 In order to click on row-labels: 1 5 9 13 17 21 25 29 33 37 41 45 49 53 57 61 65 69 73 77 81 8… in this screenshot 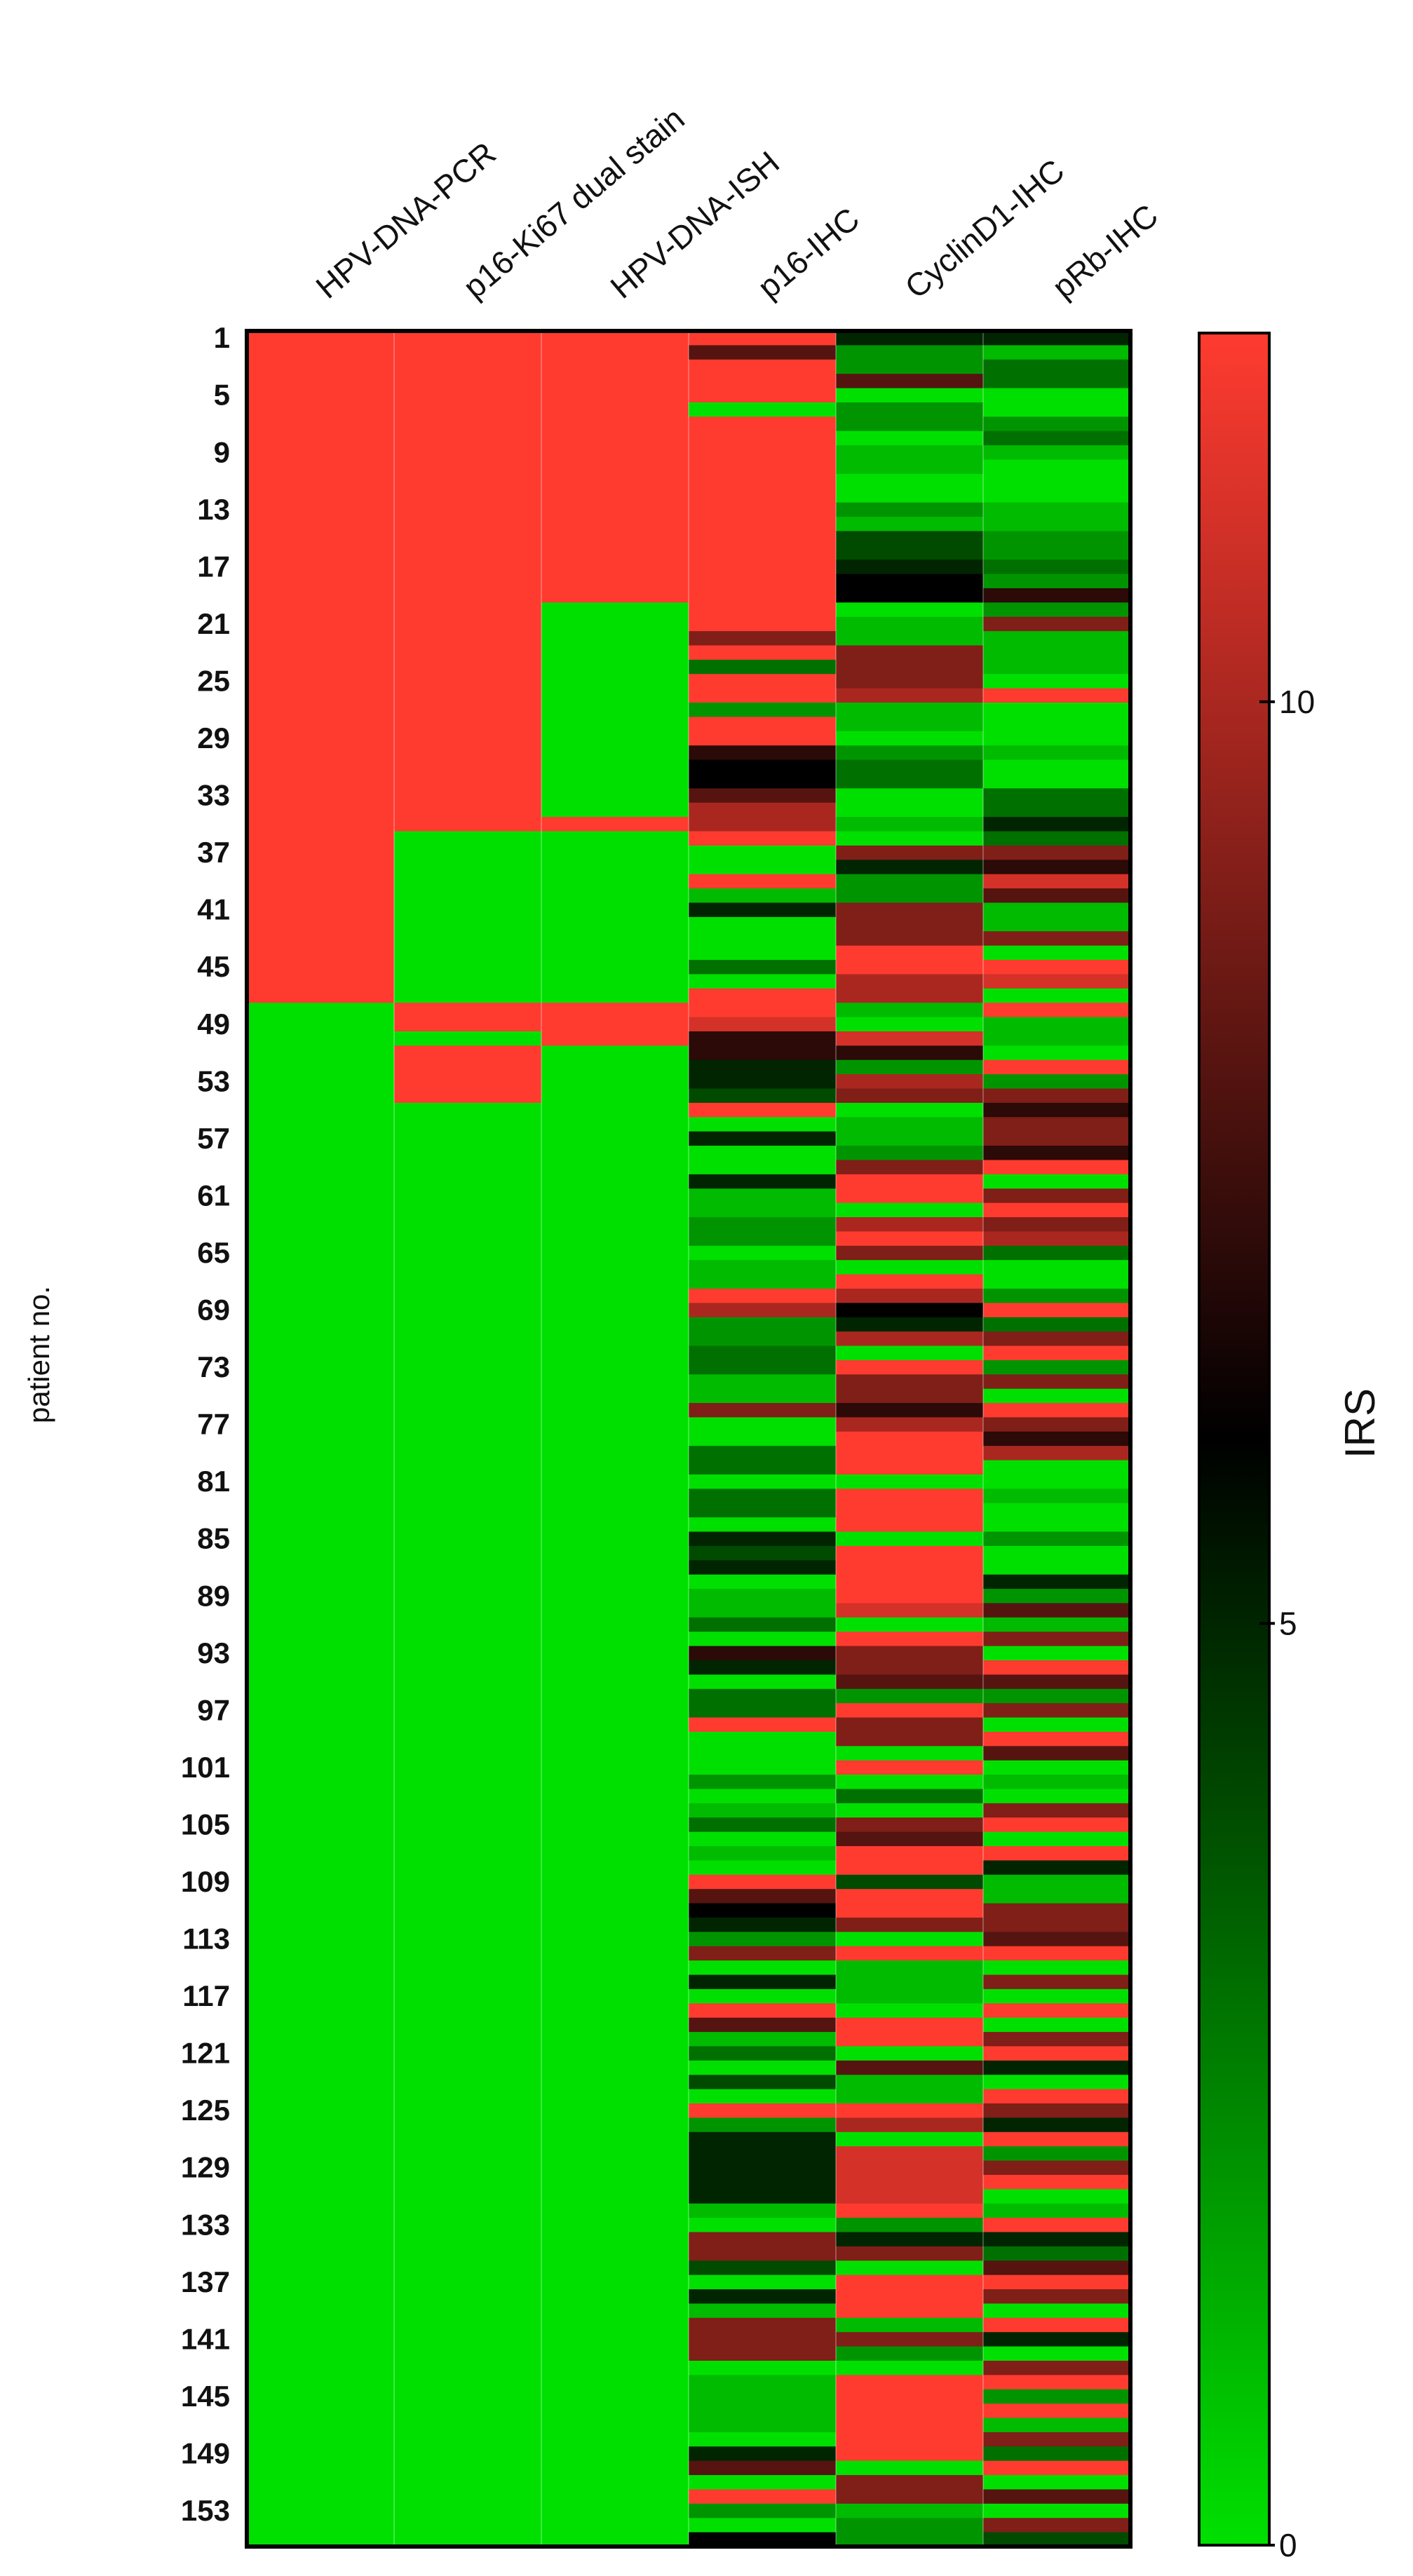, I will do `click(206, 1424)`.